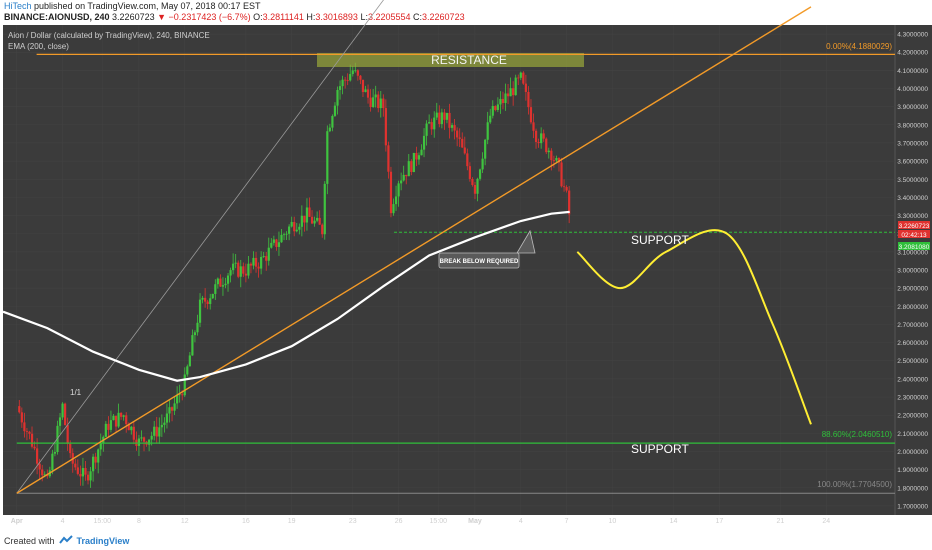 The image size is (932, 550). I want to click on high-value: 3.3016893, so click(336, 17).